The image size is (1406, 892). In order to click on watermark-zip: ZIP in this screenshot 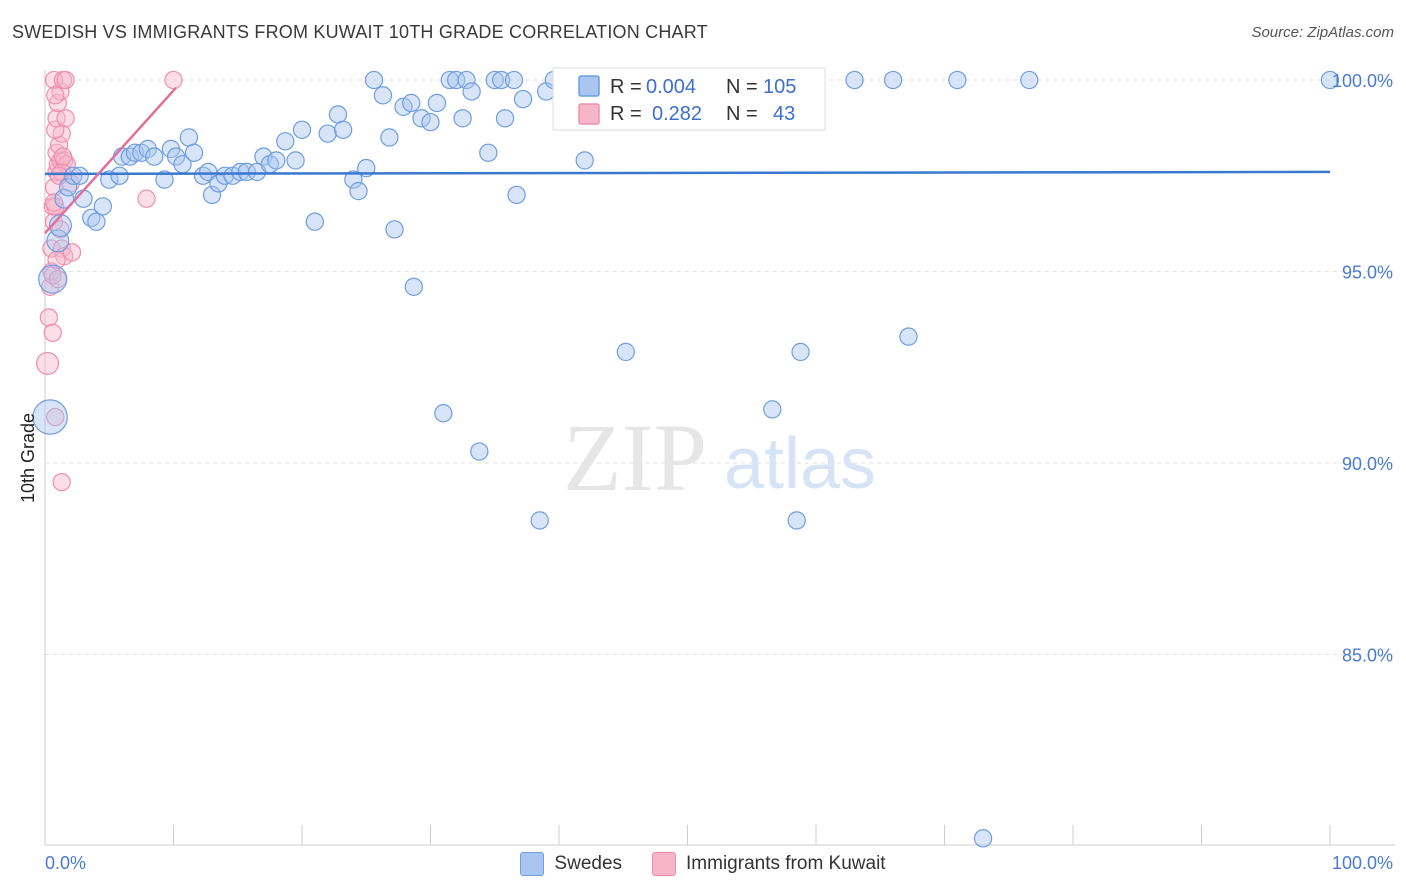, I will do `click(635, 457)`.